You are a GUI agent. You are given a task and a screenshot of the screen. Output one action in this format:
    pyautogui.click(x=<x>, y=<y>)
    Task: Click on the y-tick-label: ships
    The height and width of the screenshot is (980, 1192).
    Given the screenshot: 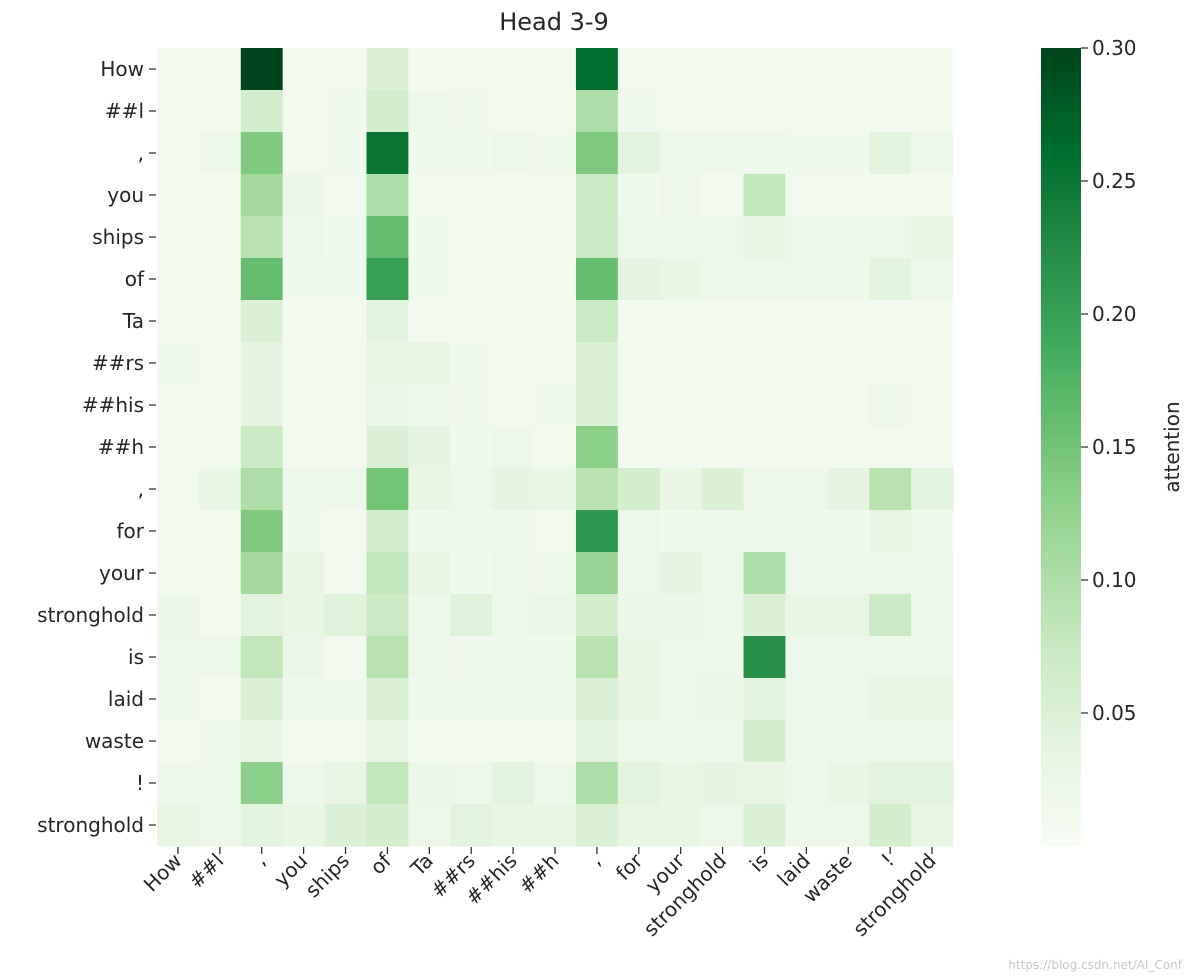 What is the action you would take?
    pyautogui.click(x=118, y=237)
    